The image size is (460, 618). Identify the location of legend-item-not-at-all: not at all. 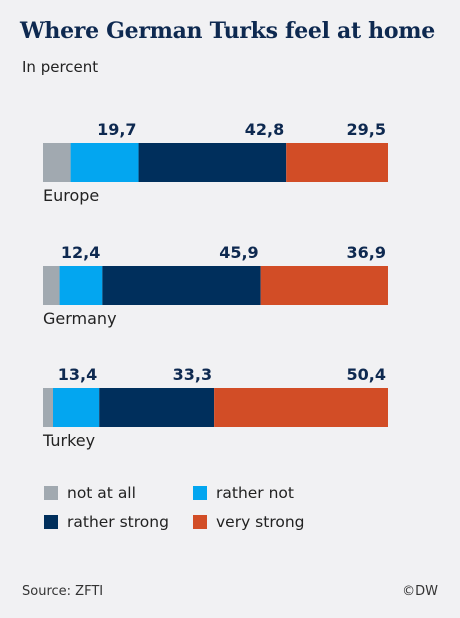
(90, 493).